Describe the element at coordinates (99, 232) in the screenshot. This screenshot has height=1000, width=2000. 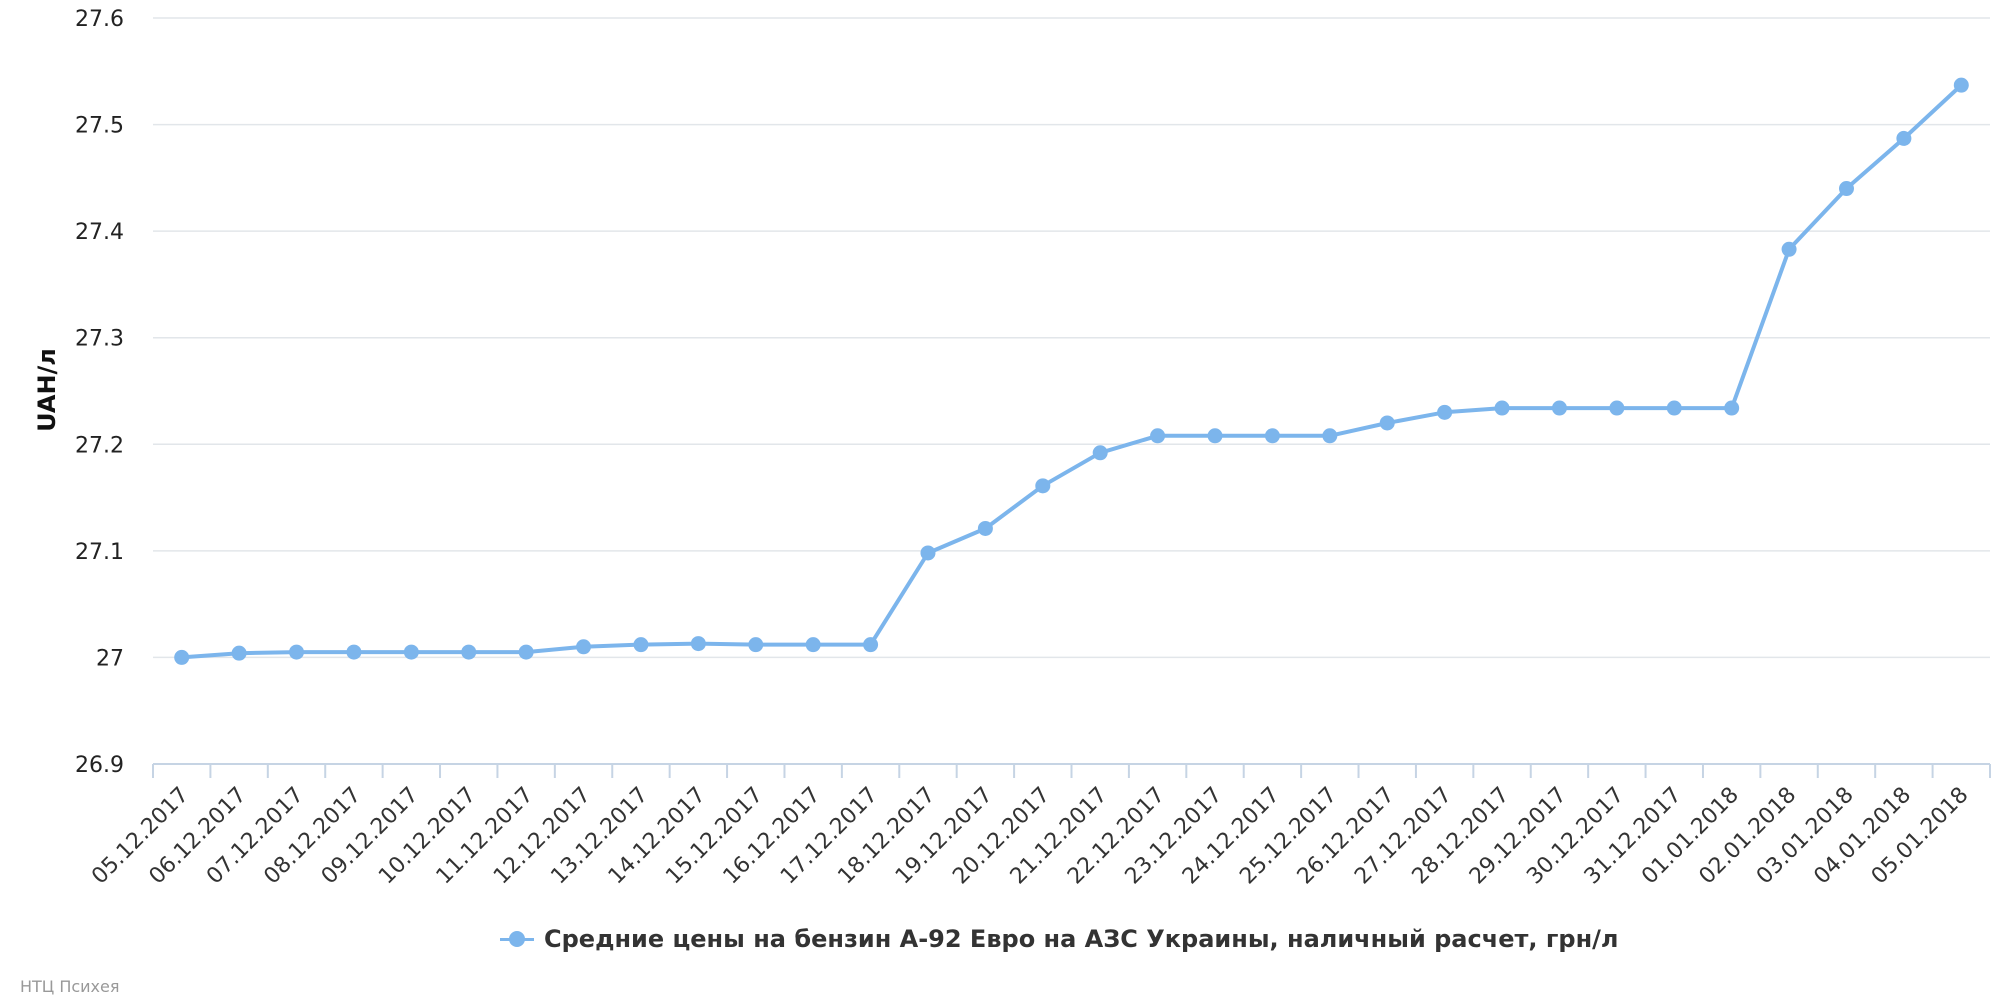
I see `y-tick-label: 27.4` at that location.